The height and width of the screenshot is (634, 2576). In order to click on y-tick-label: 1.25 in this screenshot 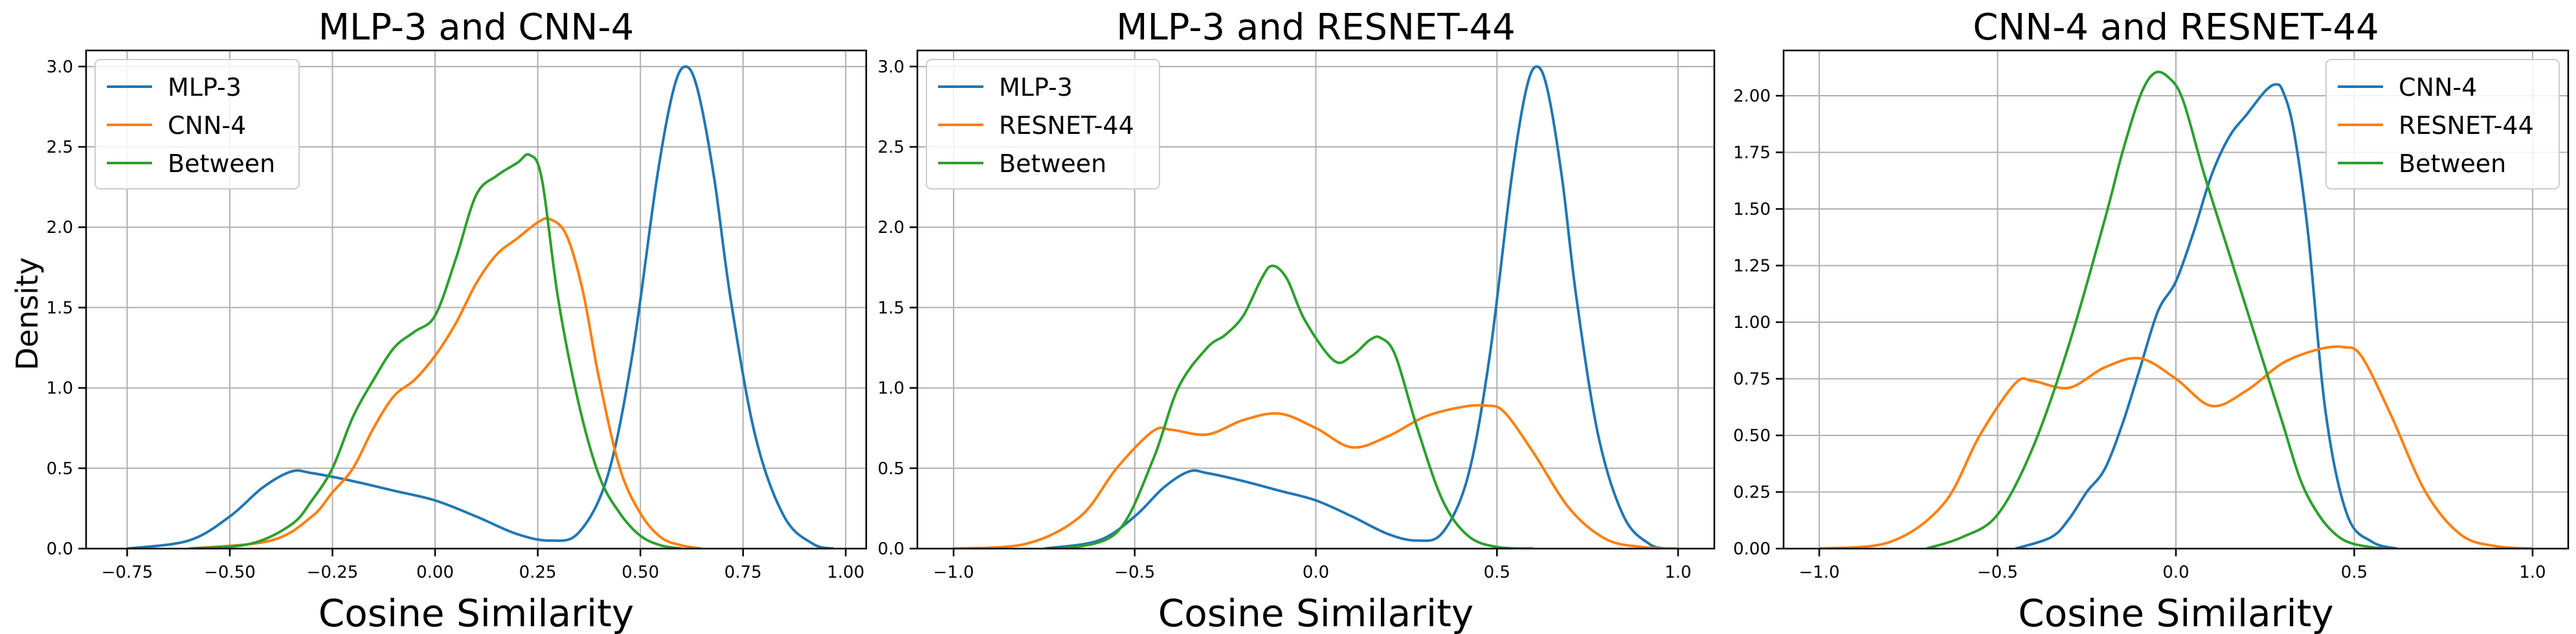, I will do `click(1752, 266)`.